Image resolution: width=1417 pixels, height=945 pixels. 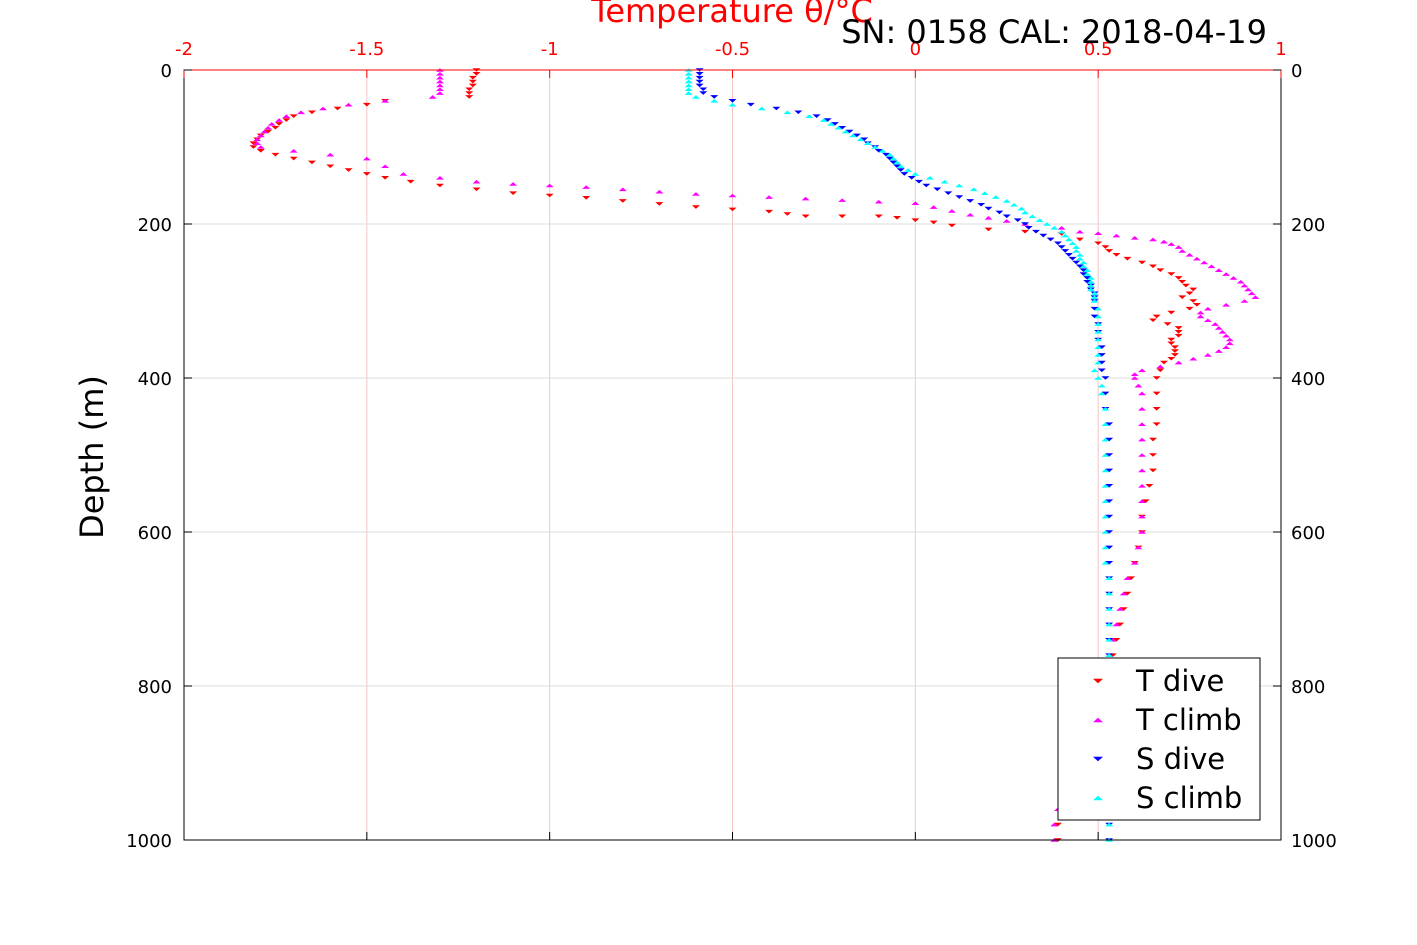 What do you see at coordinates (731, 15) in the screenshot?
I see `chart-title: Temperature θ/°C` at bounding box center [731, 15].